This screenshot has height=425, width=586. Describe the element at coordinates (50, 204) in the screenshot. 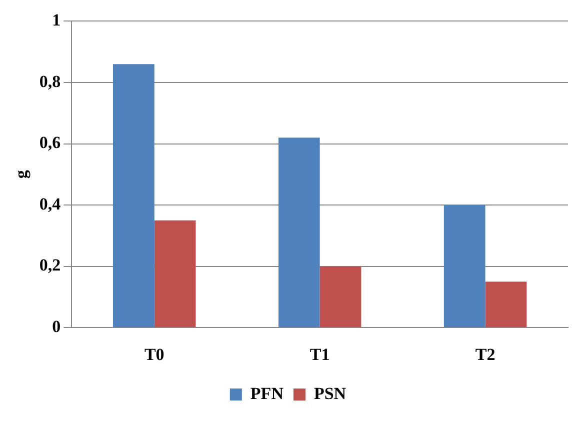

I see `y-tick-label: 0,4` at that location.